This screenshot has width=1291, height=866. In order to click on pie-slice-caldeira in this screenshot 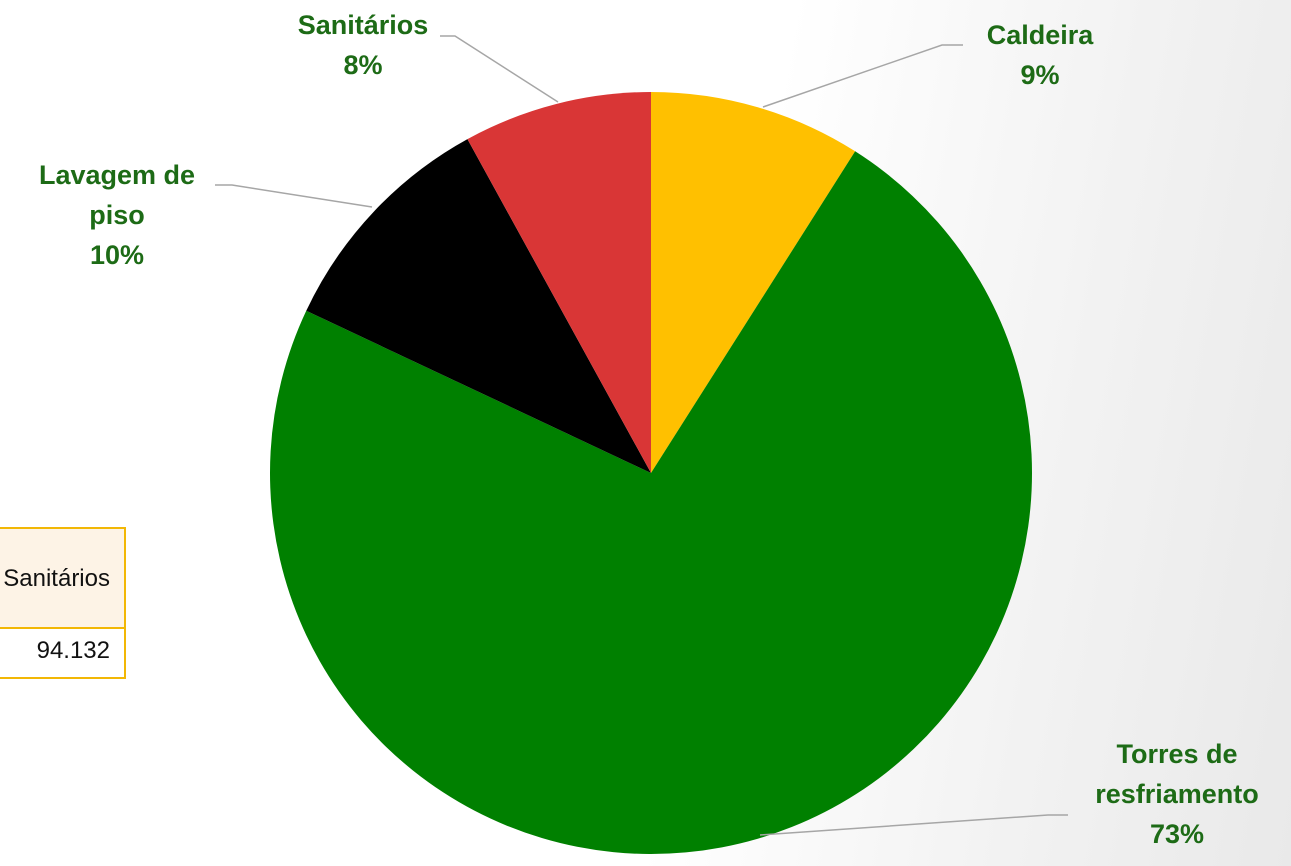, I will do `click(753, 282)`.